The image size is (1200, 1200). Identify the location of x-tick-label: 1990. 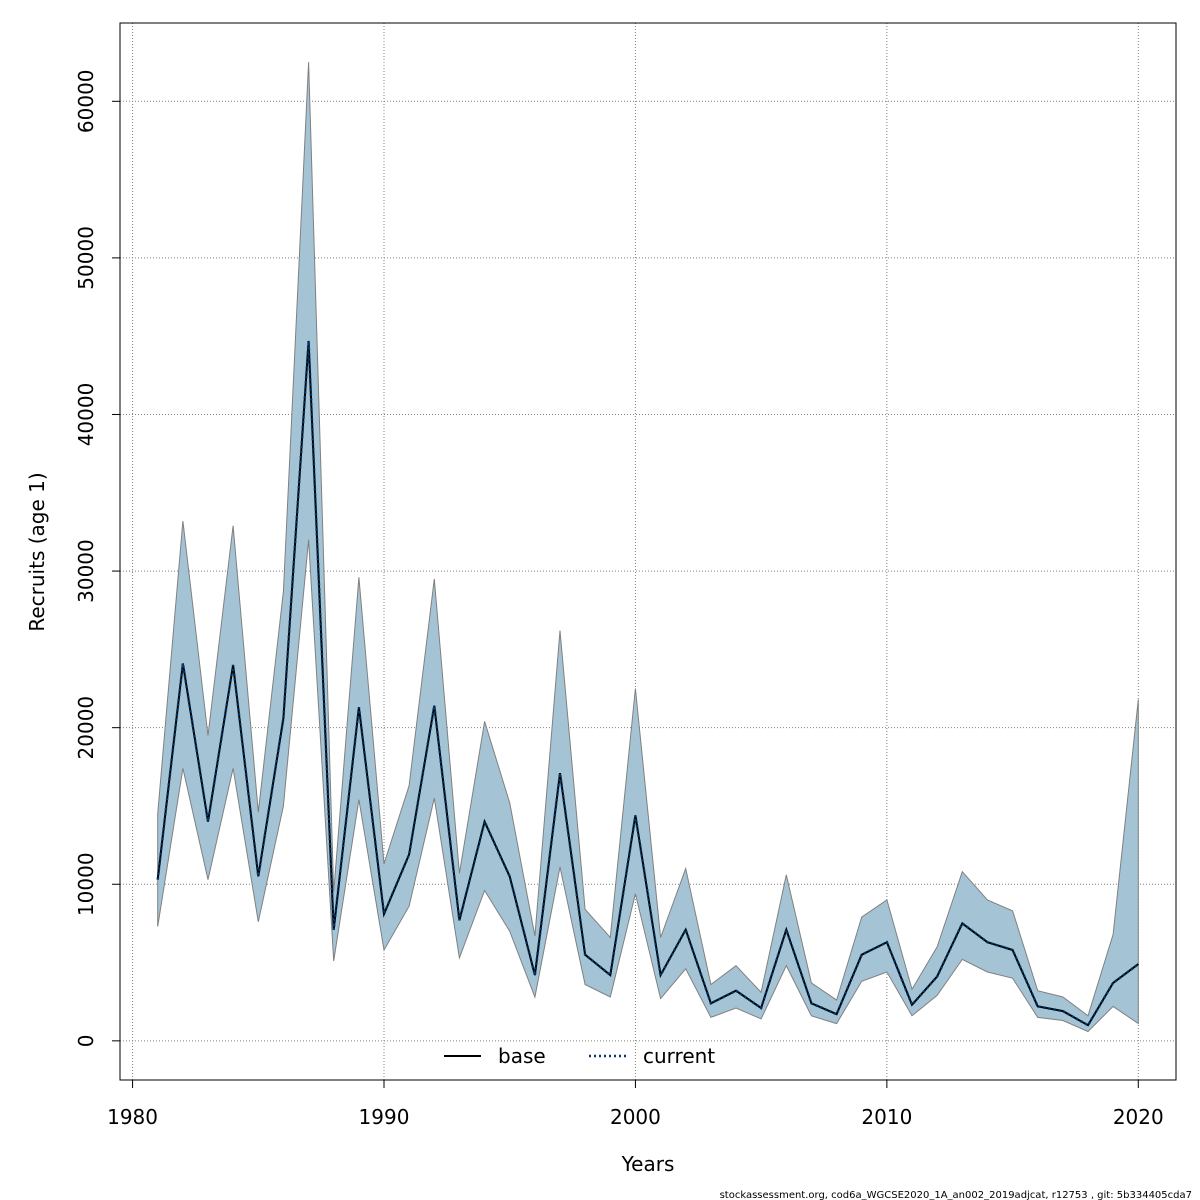
(384, 1117).